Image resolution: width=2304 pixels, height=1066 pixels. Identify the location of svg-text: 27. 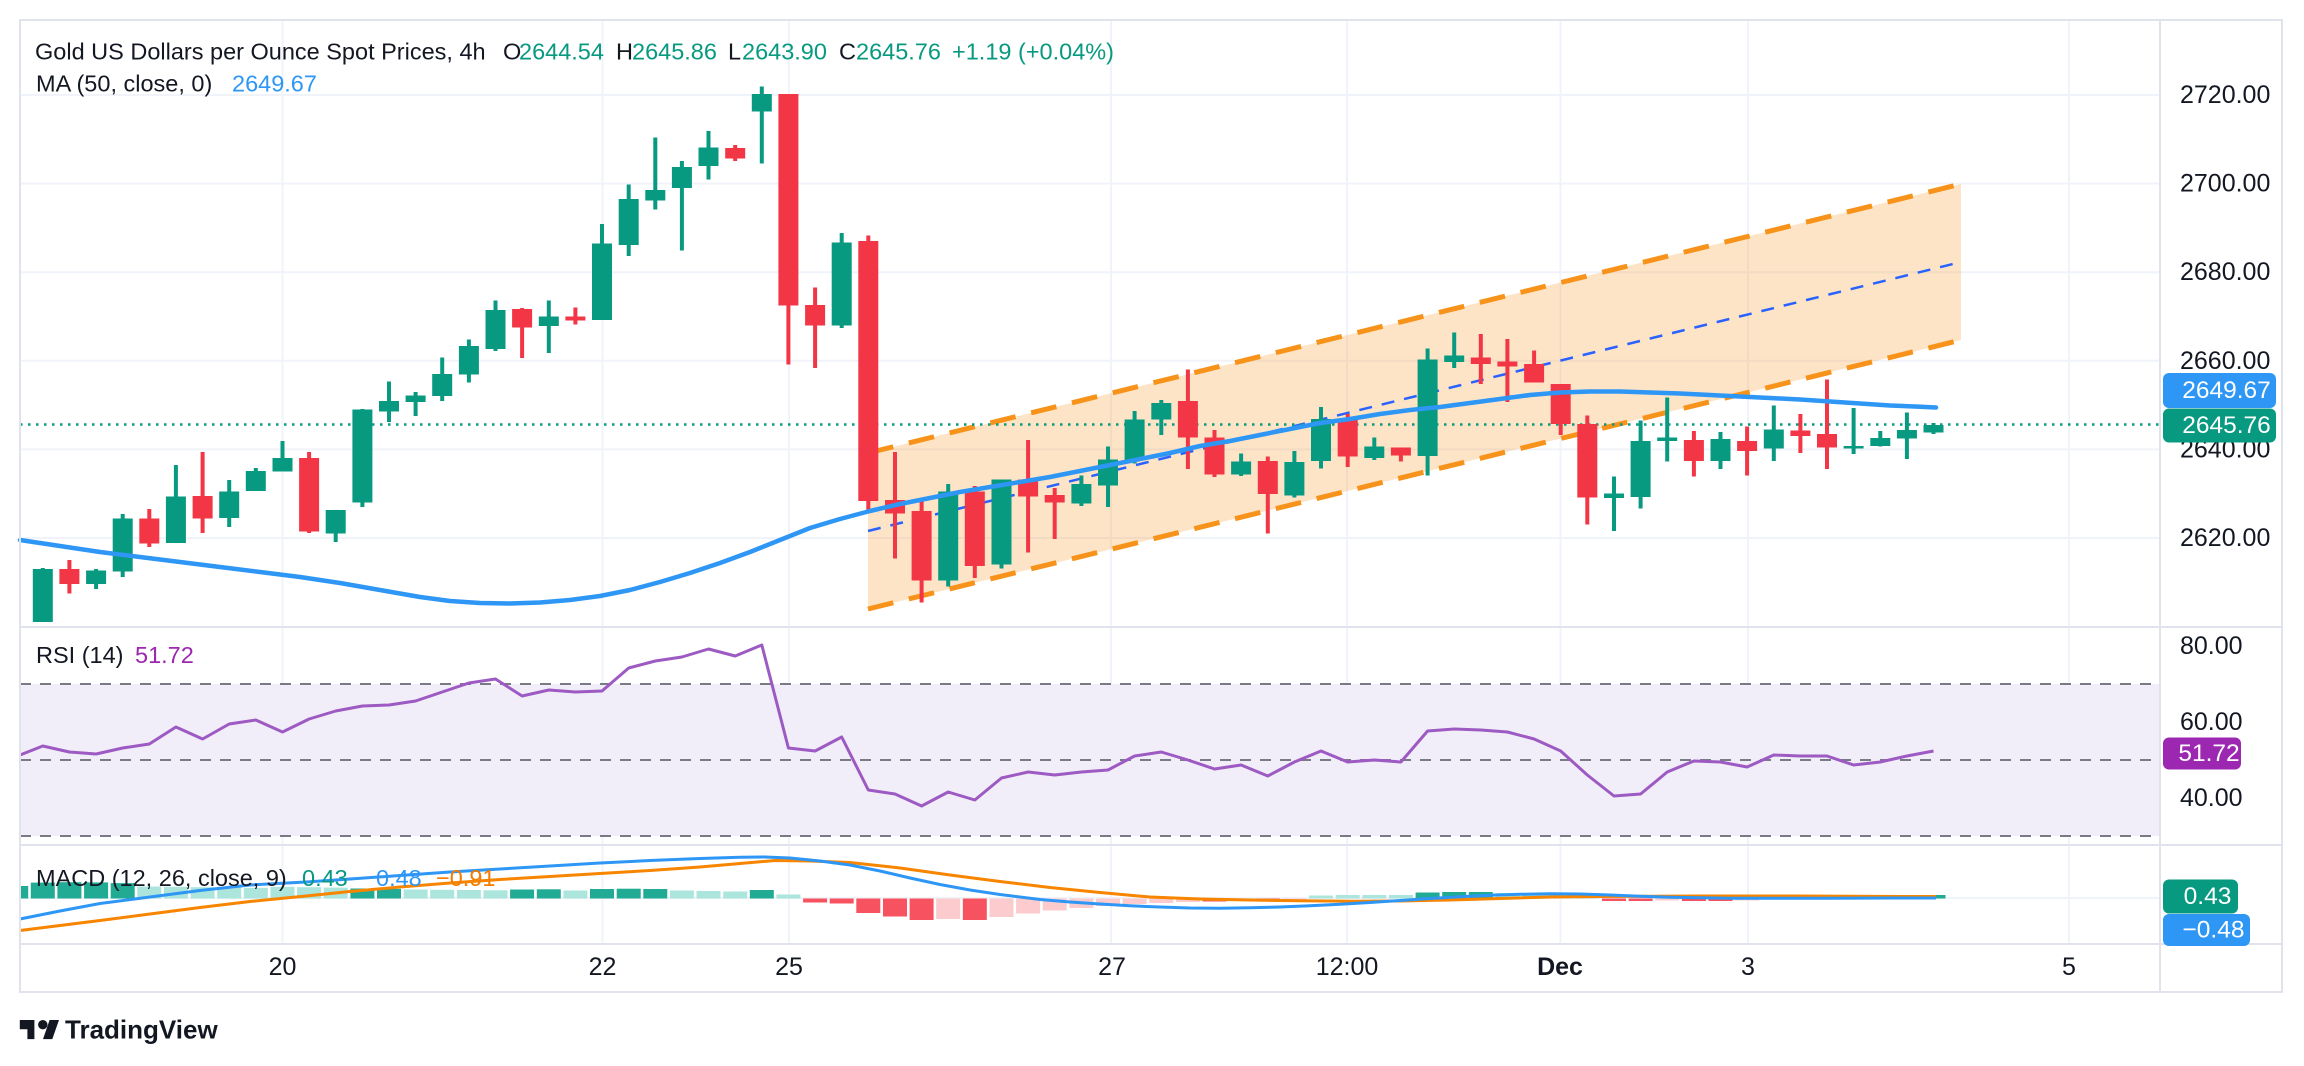
(1112, 967).